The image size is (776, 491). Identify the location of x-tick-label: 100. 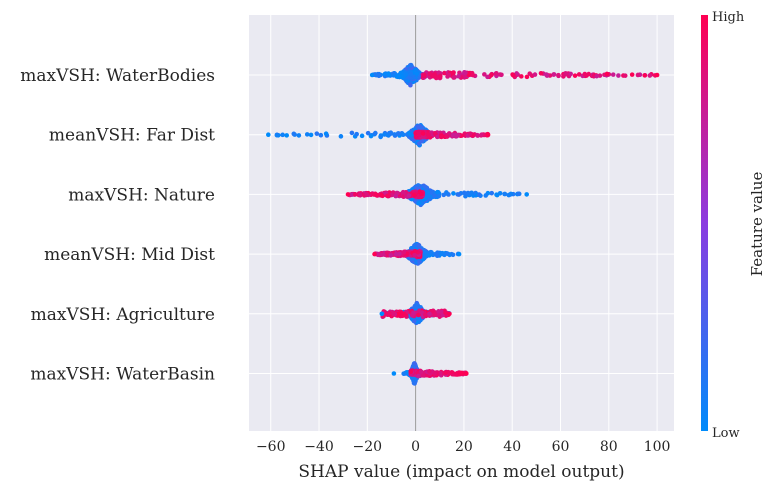
(657, 447).